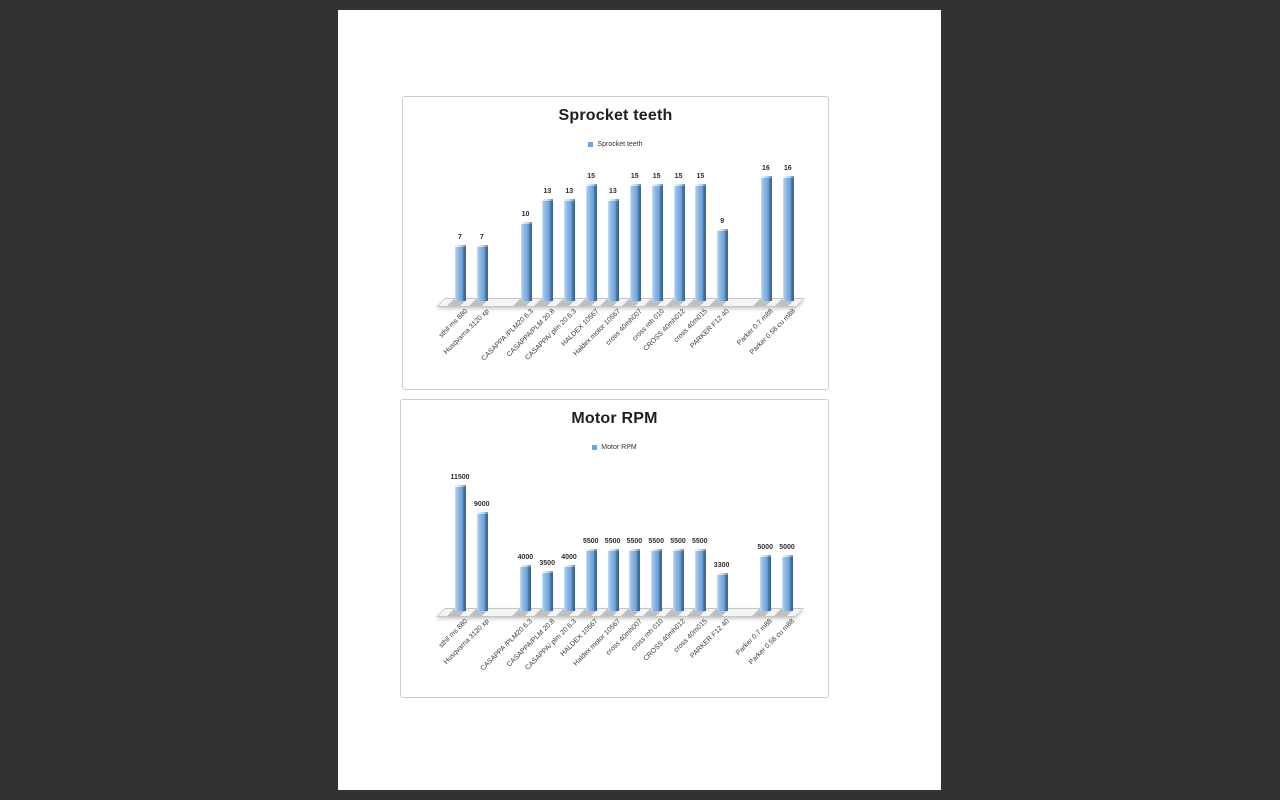 Image resolution: width=1280 pixels, height=800 pixels. What do you see at coordinates (615, 115) in the screenshot?
I see `chart-title: Sprocket teeth` at bounding box center [615, 115].